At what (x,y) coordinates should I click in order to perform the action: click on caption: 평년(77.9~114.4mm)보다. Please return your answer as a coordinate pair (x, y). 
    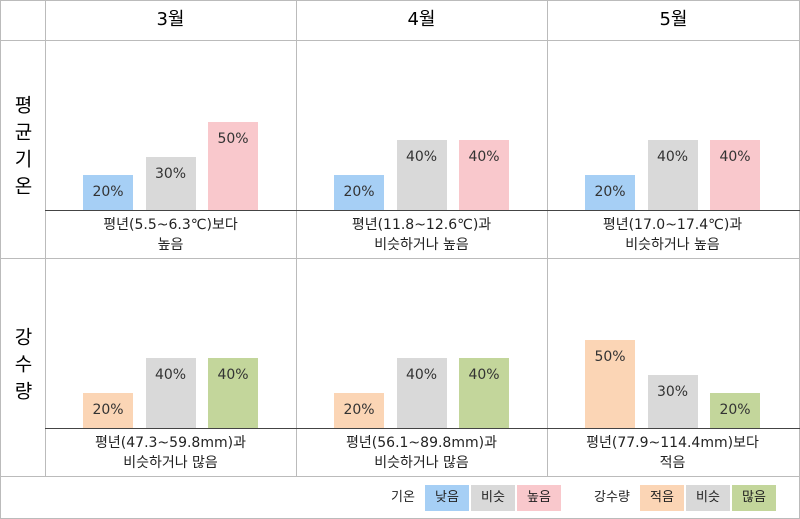
    Looking at the image, I should click on (672, 443).